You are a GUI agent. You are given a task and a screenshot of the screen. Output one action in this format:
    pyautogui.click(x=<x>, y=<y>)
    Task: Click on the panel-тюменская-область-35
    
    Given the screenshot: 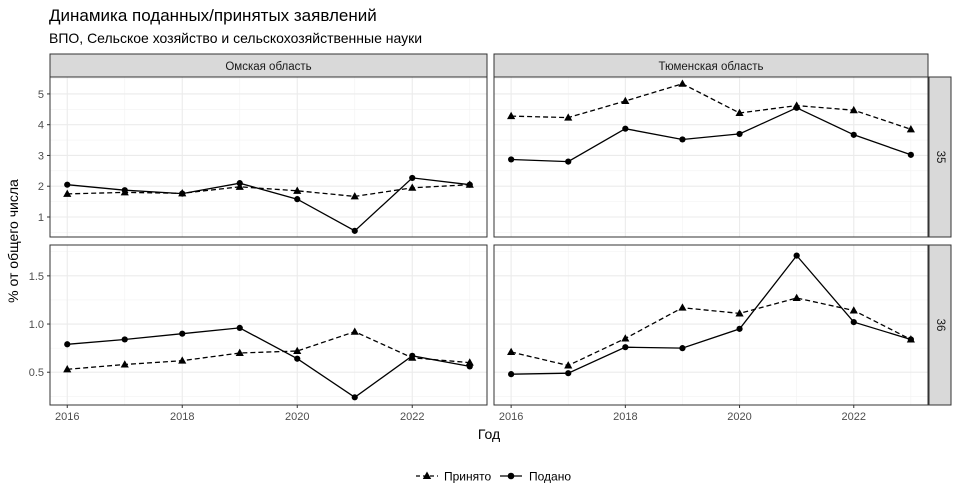 What is the action you would take?
    pyautogui.click(x=711, y=157)
    